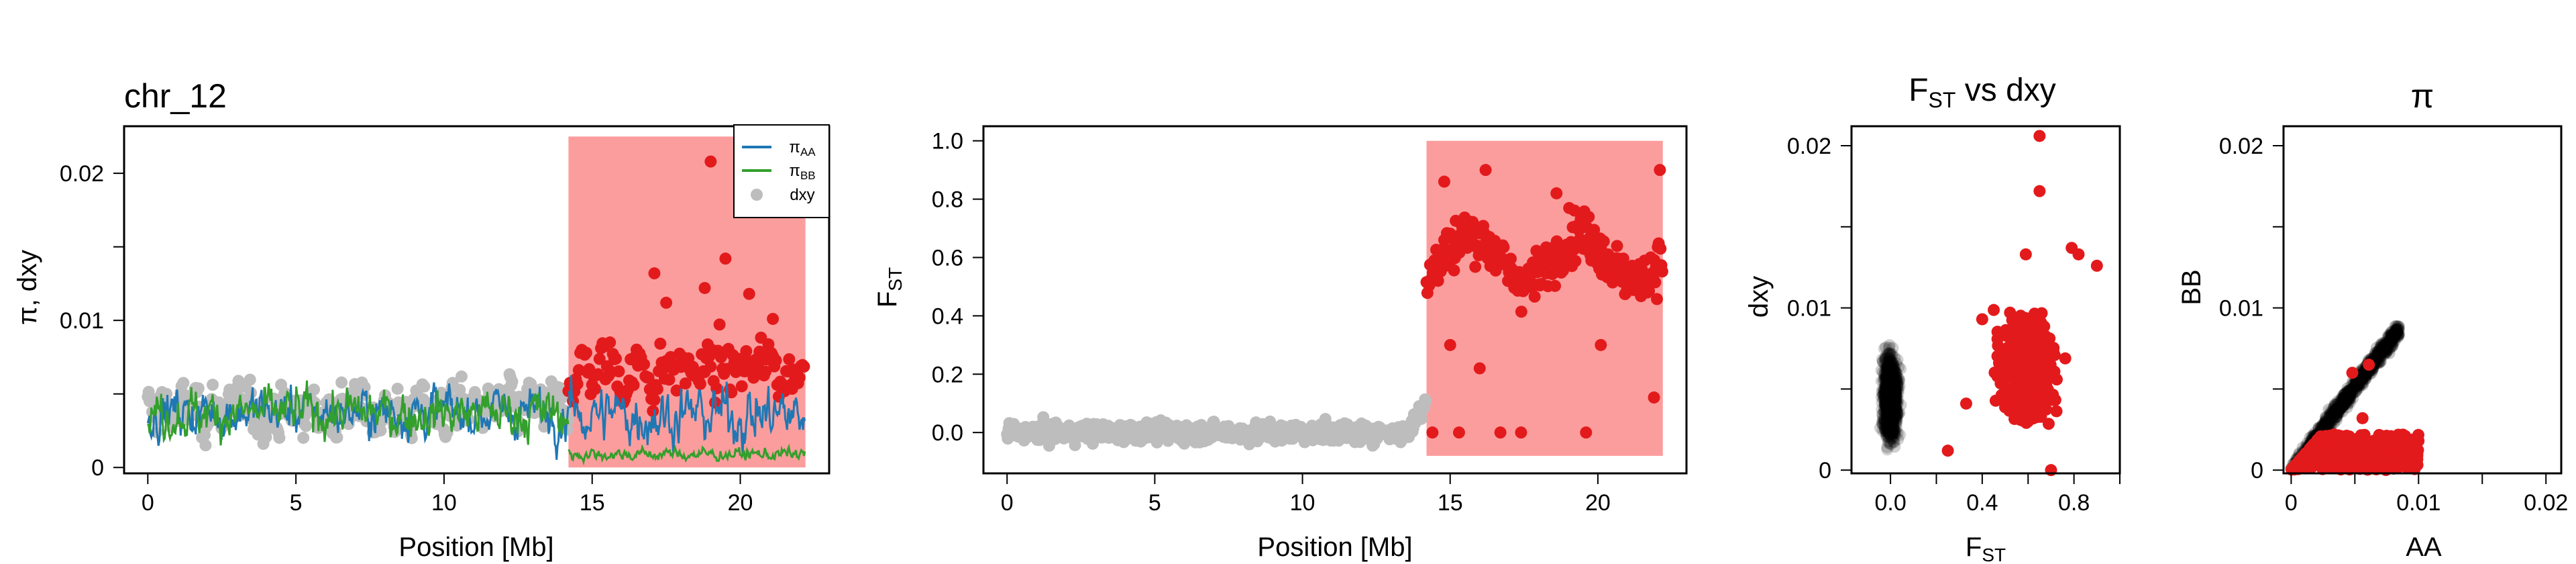 This screenshot has height=564, width=2576. Describe the element at coordinates (475, 547) in the screenshot. I see `x-axis-label: Position [Mb]` at that location.